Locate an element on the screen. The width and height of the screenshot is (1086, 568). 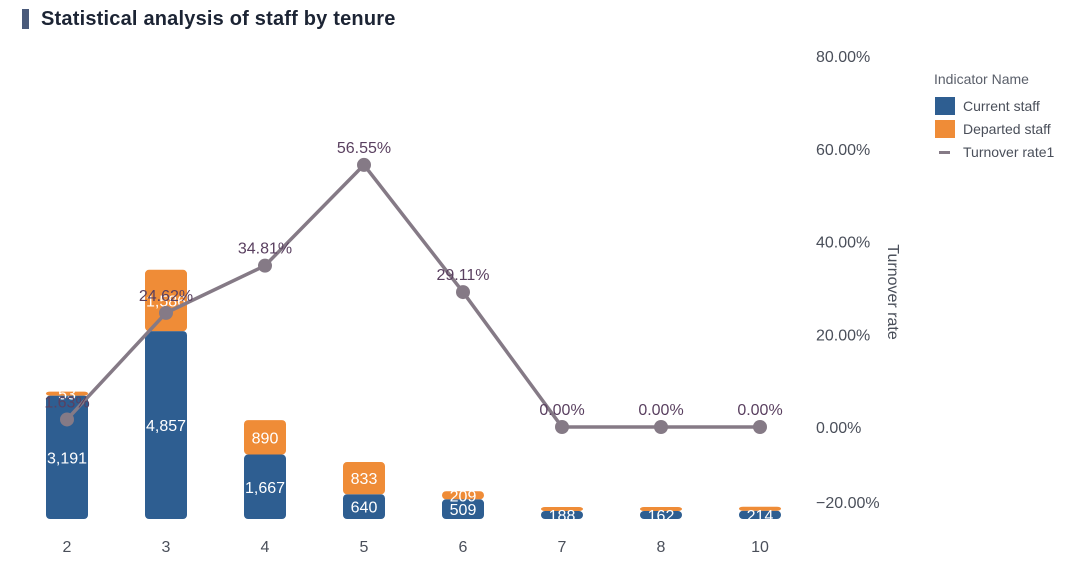
bar-label-current: 3,191 is located at coordinates (67, 458).